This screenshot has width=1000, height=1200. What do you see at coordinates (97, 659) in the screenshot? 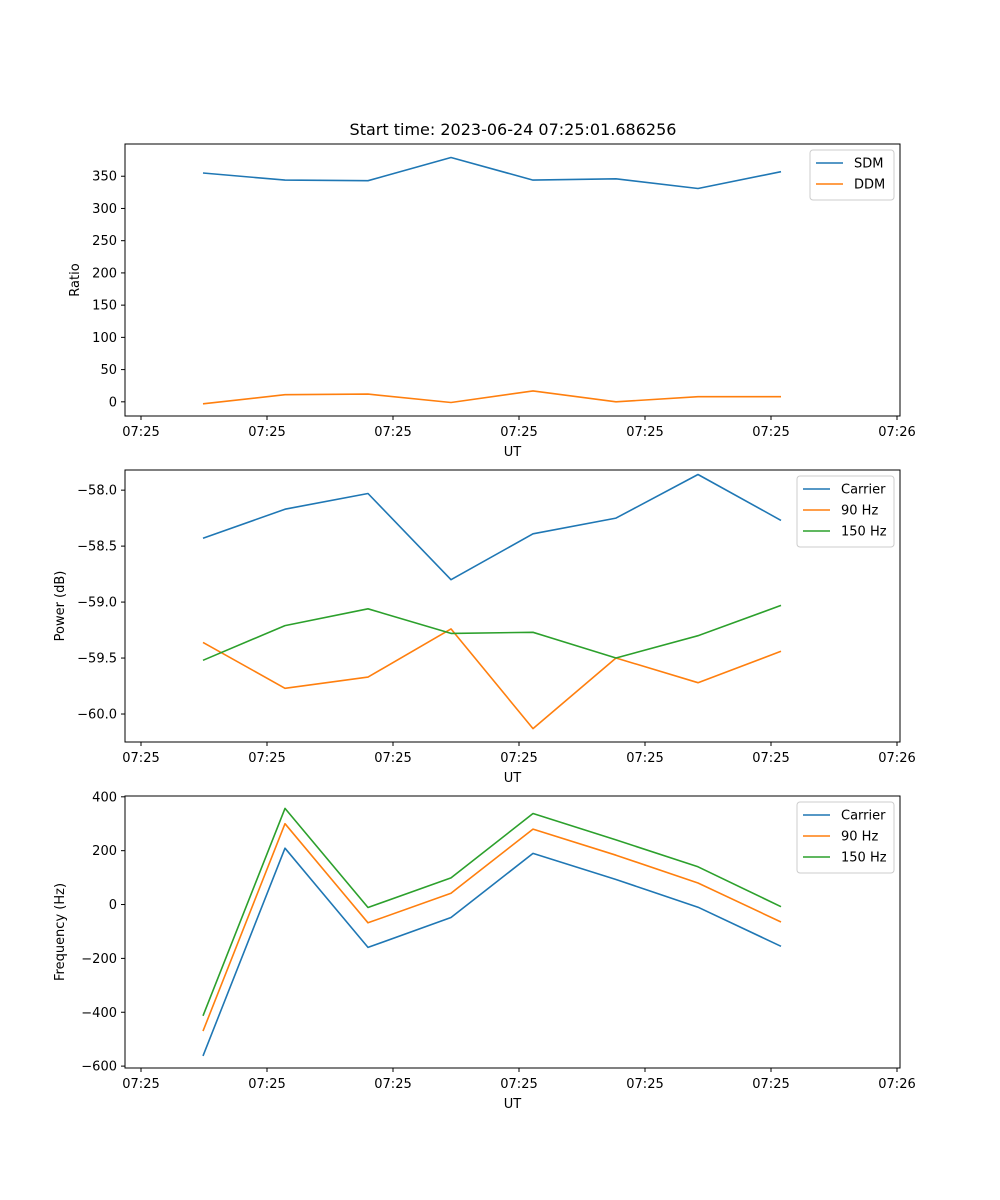
I see `y-tick-label: −59.5` at bounding box center [97, 659].